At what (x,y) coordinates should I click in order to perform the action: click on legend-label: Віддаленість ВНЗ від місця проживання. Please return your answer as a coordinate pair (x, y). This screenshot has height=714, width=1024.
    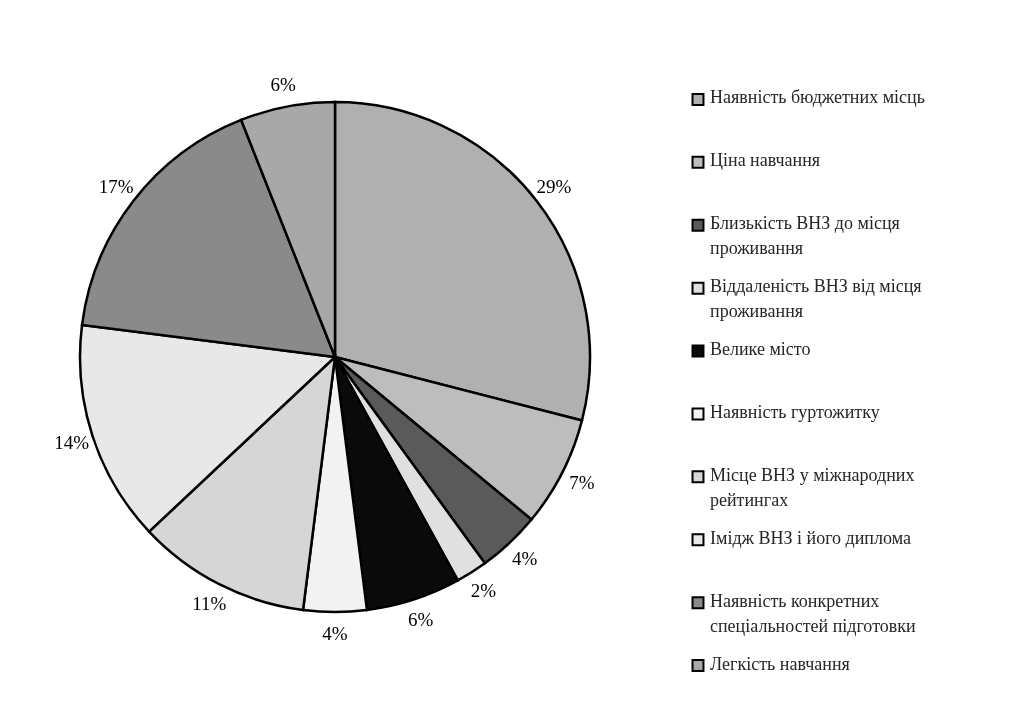
    Looking at the image, I should click on (816, 299).